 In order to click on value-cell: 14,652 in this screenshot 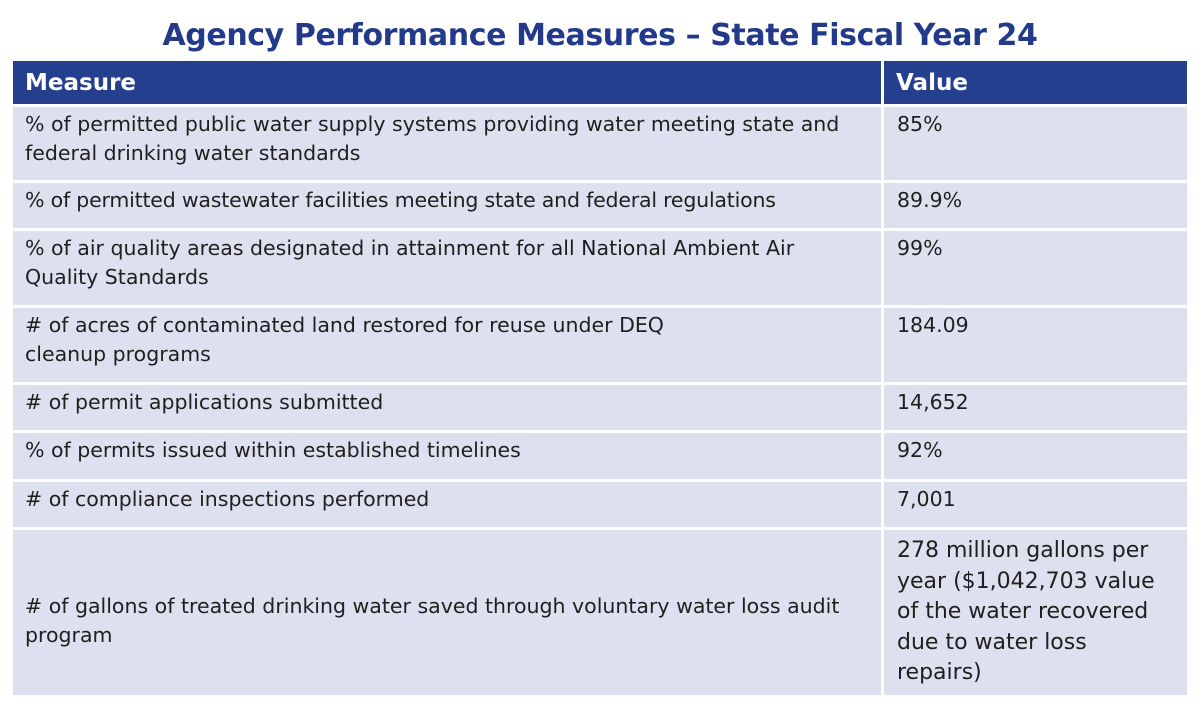, I will do `click(1035, 409)`.